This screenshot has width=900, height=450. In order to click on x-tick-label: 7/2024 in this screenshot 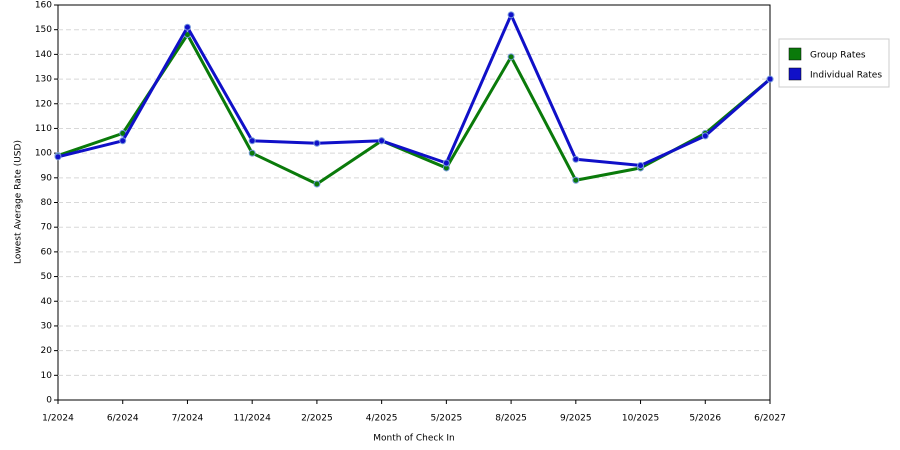, I will do `click(188, 419)`.